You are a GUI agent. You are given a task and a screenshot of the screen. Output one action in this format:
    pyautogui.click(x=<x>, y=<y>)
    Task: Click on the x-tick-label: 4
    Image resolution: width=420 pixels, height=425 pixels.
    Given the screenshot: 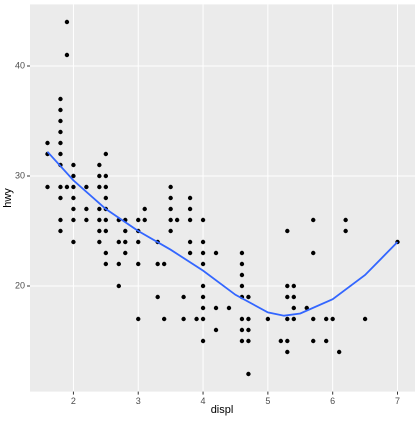 What is the action you would take?
    pyautogui.click(x=203, y=401)
    